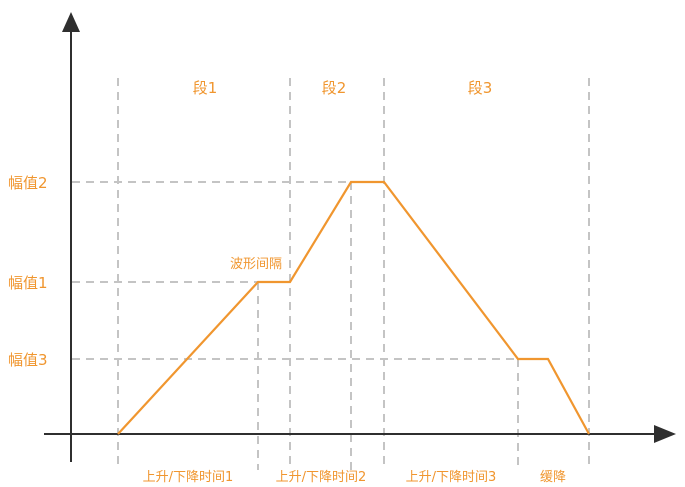 This screenshot has width=685, height=487. What do you see at coordinates (205, 88) in the screenshot?
I see `segment-label-1: 段1` at bounding box center [205, 88].